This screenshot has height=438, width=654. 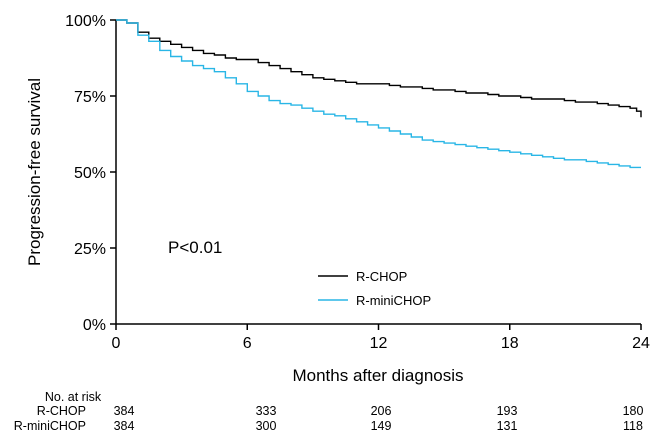 What do you see at coordinates (507, 426) in the screenshot?
I see `risk-count: 131` at bounding box center [507, 426].